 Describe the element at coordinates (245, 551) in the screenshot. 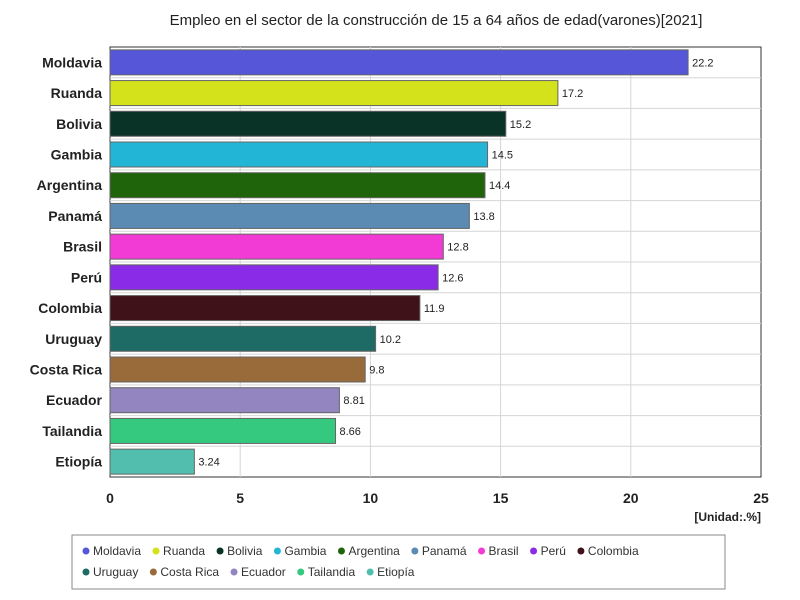

I see `legend-label: Bolivia` at that location.